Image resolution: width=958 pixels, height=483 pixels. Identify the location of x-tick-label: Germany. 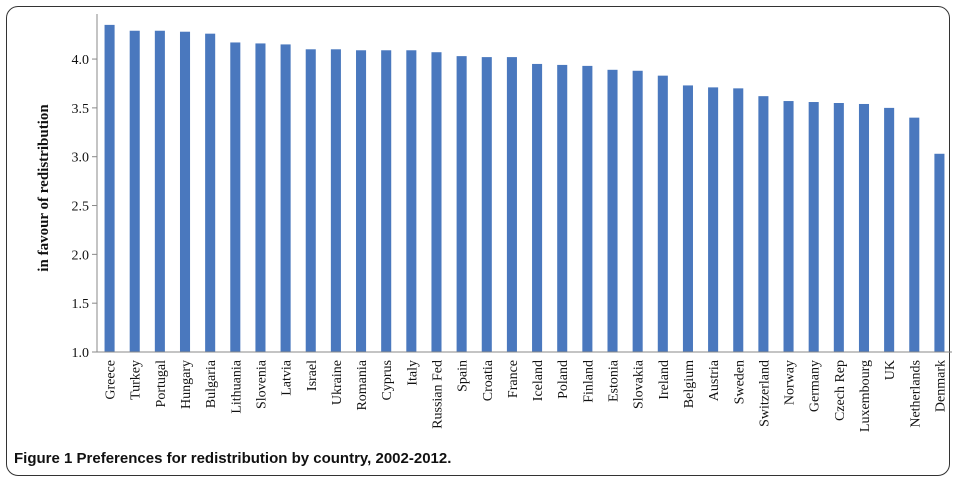
(815, 386).